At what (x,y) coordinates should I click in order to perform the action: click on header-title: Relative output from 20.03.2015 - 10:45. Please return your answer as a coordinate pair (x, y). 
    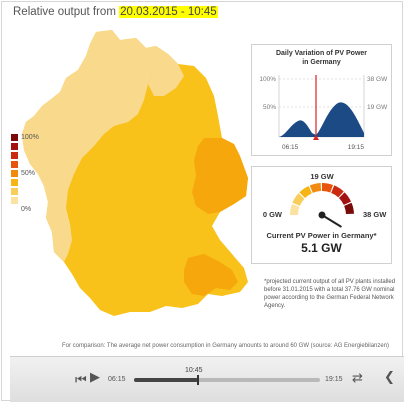
    Looking at the image, I should click on (115, 12).